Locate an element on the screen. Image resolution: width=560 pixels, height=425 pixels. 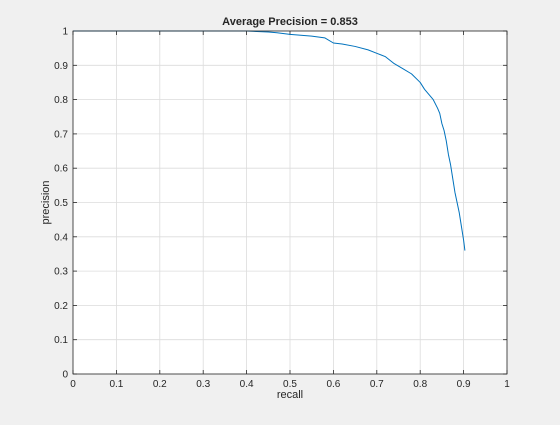
x-tick-labels: 0 0.1 0.2 0.3 0.4 0.5 0.6 0.7 0.8 0.9 1 is located at coordinates (290, 384).